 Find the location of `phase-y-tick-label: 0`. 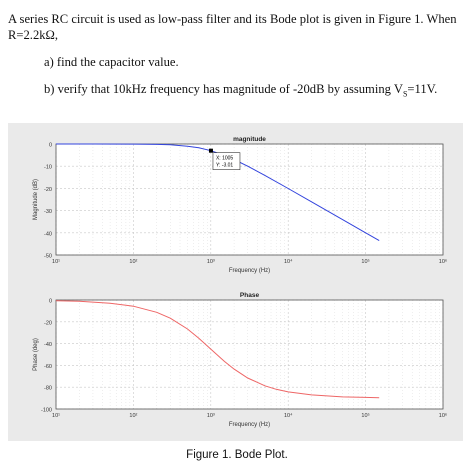

phase-y-tick-label: 0 is located at coordinates (50, 302).